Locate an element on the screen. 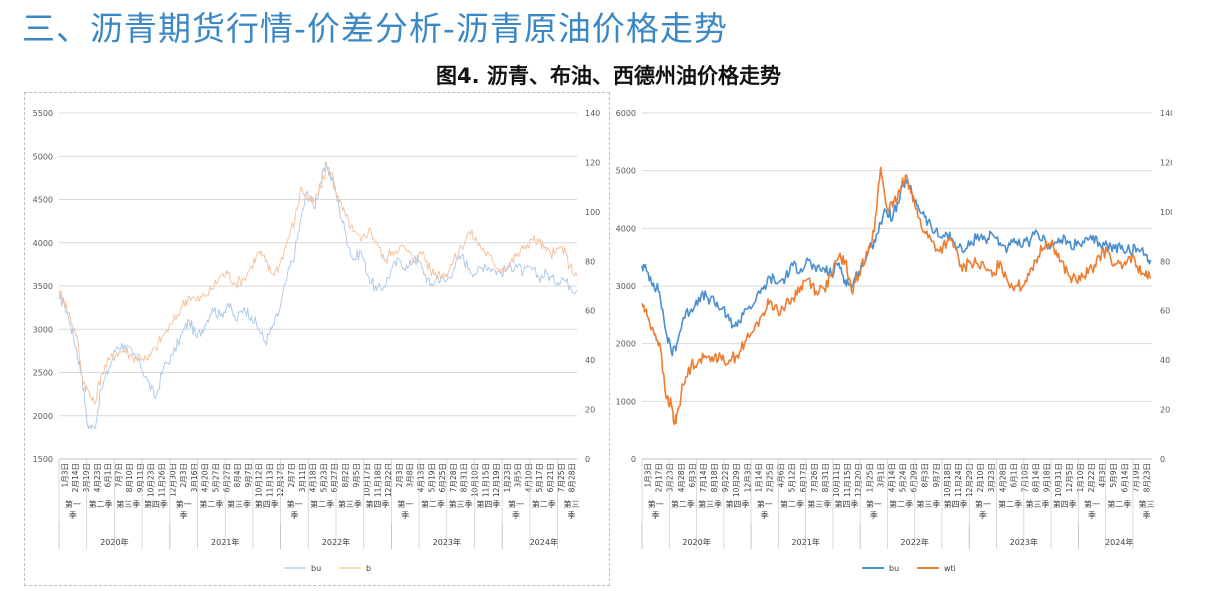  x-date-label: 10月29日 is located at coordinates (736, 480).